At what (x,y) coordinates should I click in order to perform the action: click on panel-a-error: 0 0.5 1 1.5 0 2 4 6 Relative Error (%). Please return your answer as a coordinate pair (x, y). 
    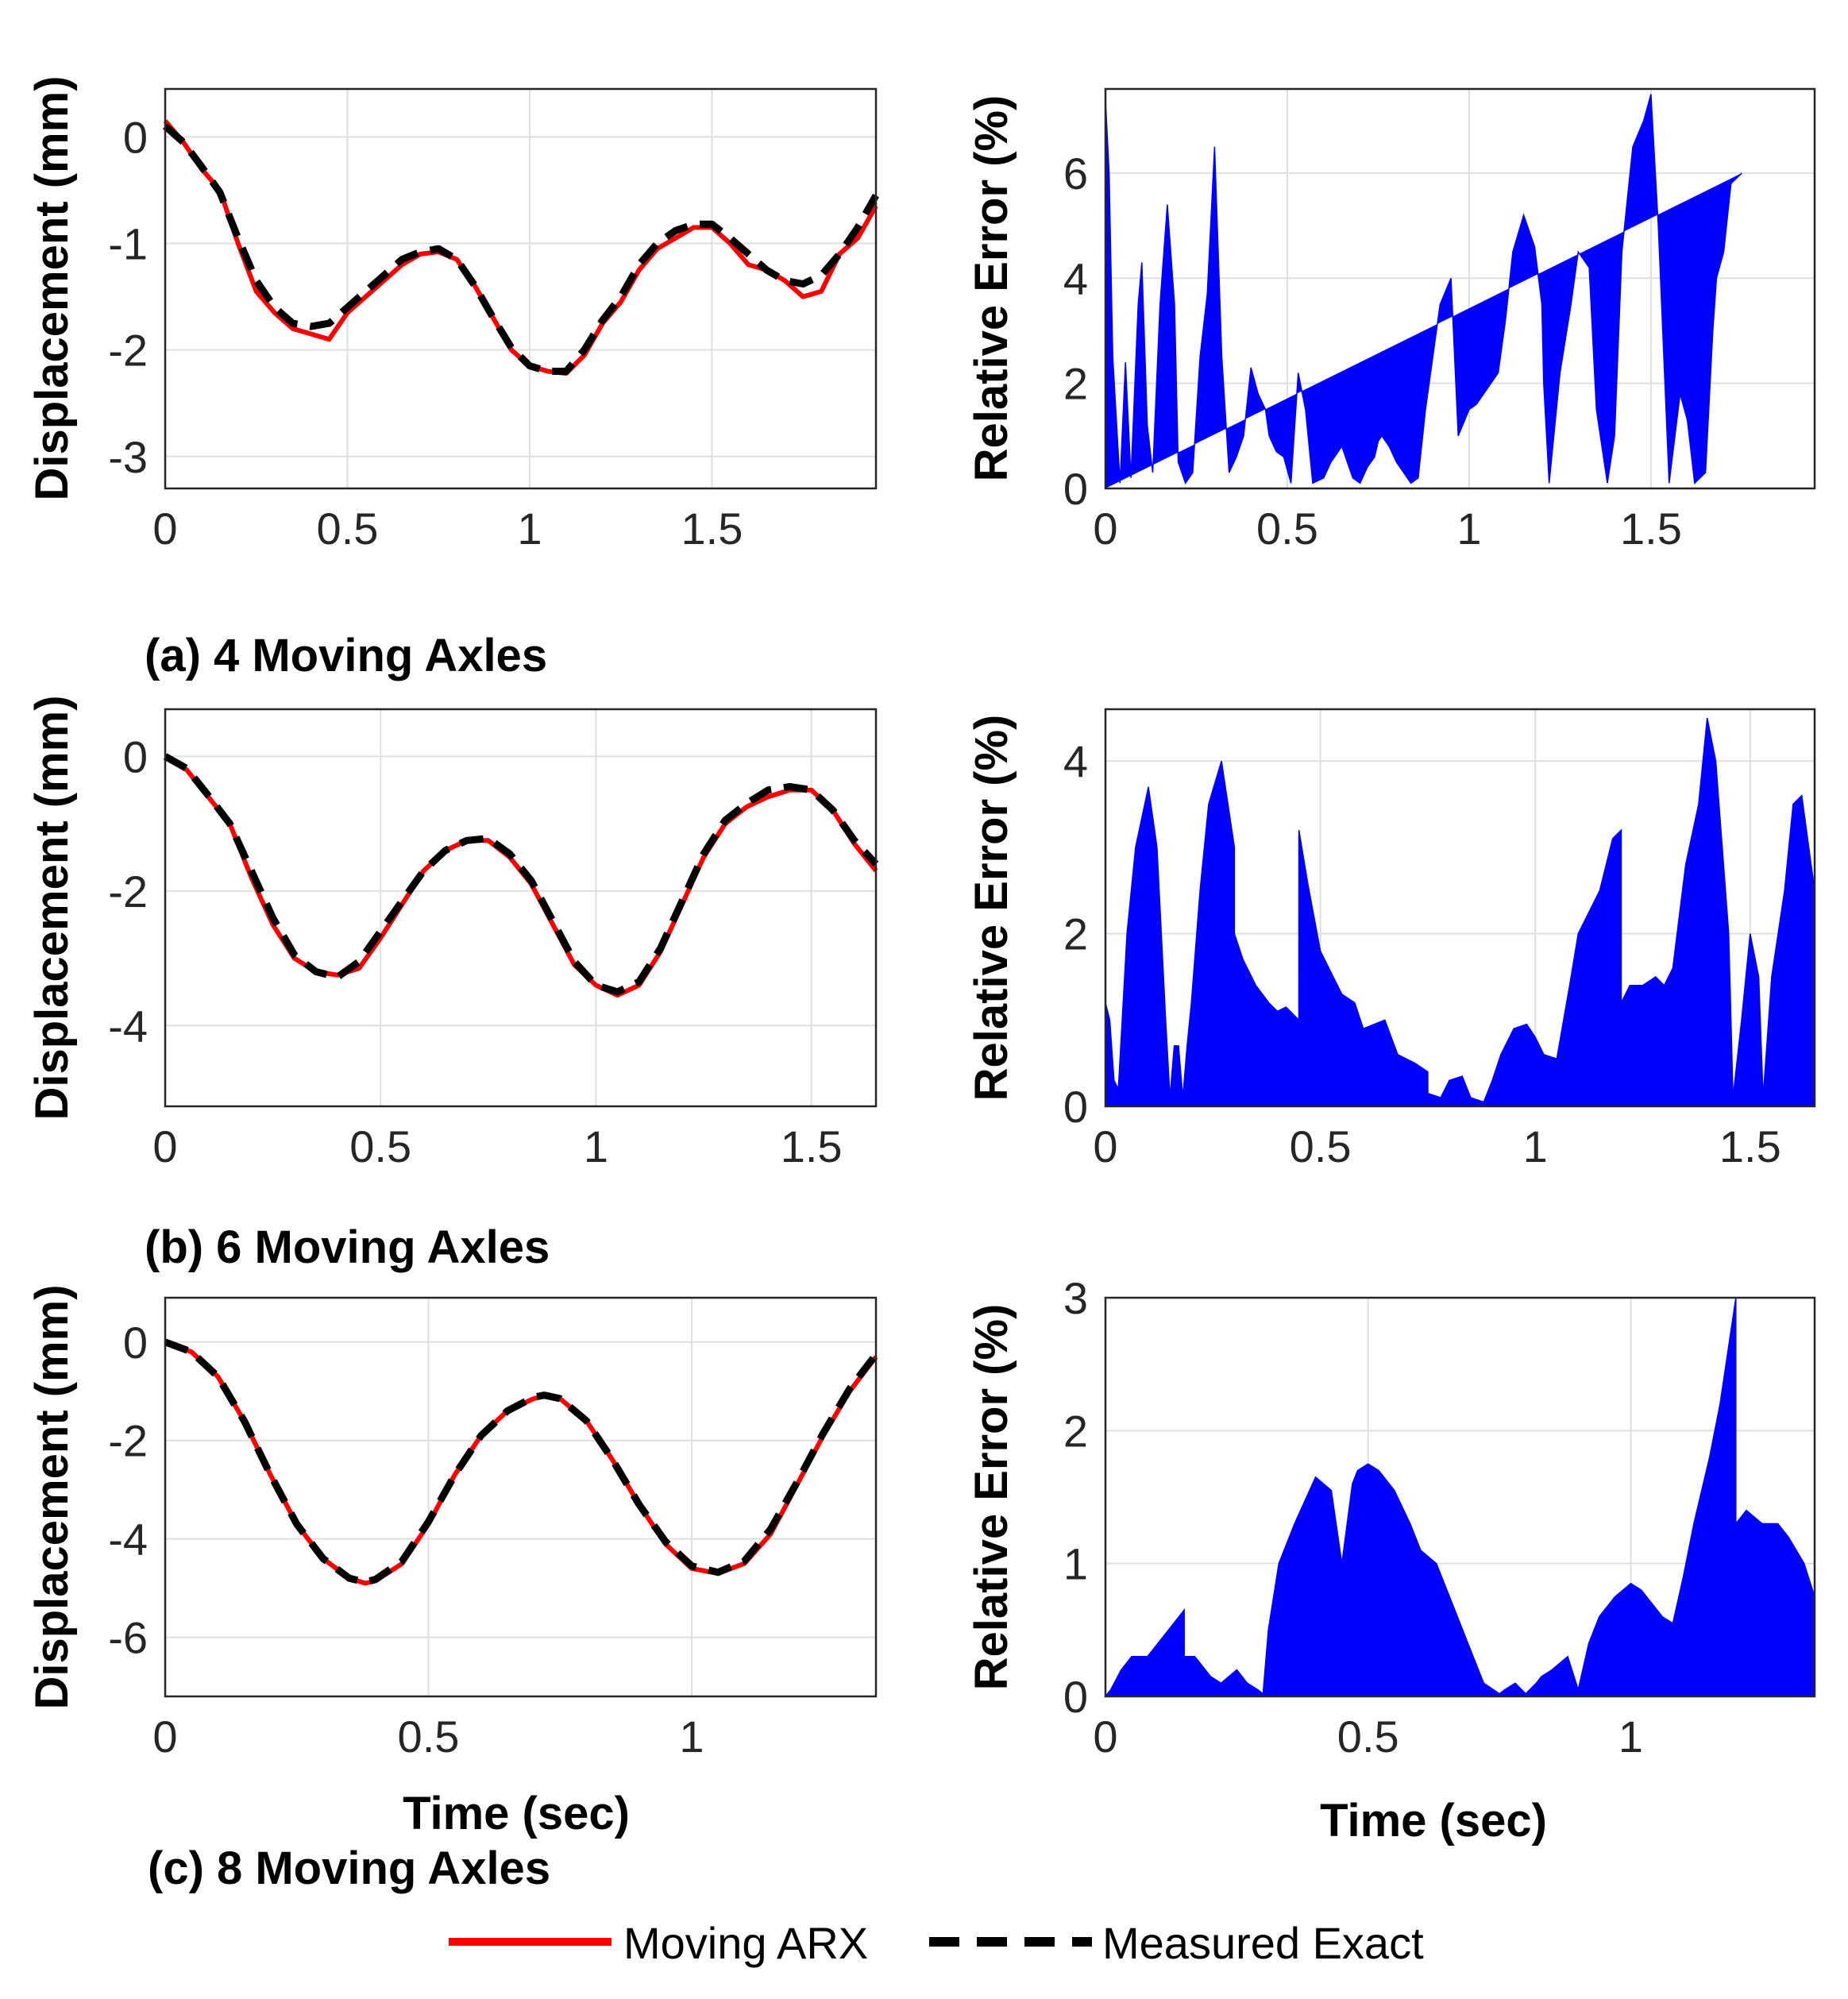
    Looking at the image, I should click on (1391, 320).